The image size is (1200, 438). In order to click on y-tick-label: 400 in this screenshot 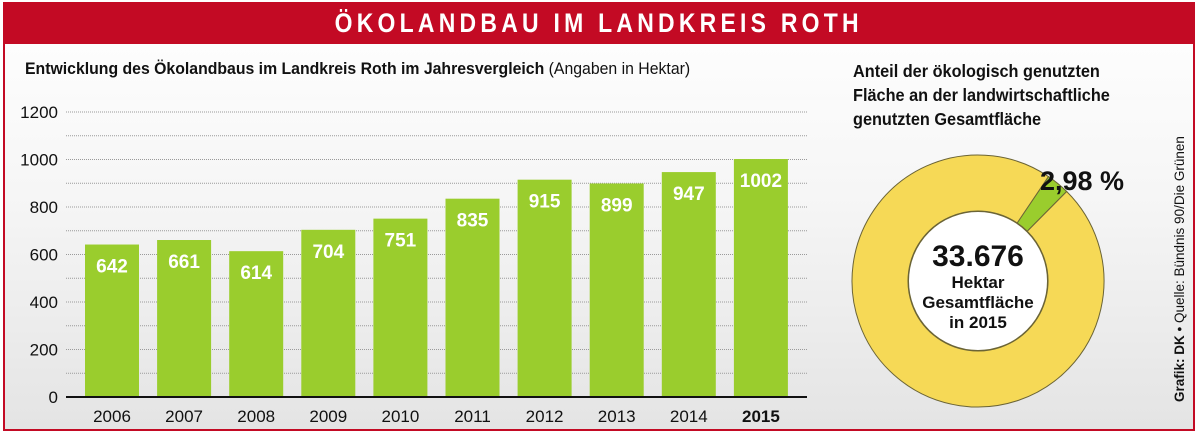, I will do `click(44, 302)`.